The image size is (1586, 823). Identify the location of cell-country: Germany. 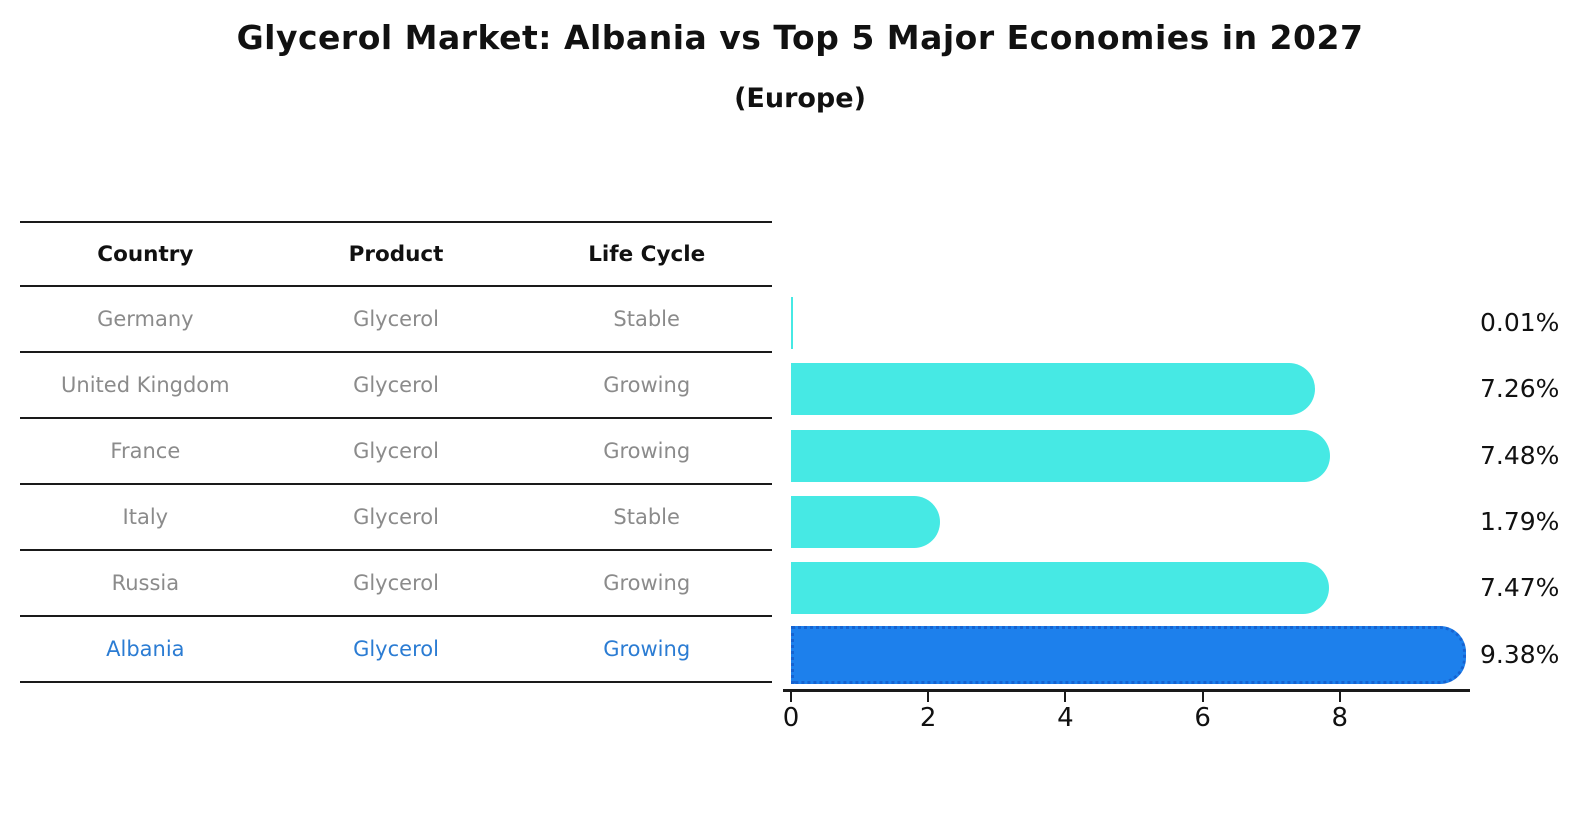
(145, 319).